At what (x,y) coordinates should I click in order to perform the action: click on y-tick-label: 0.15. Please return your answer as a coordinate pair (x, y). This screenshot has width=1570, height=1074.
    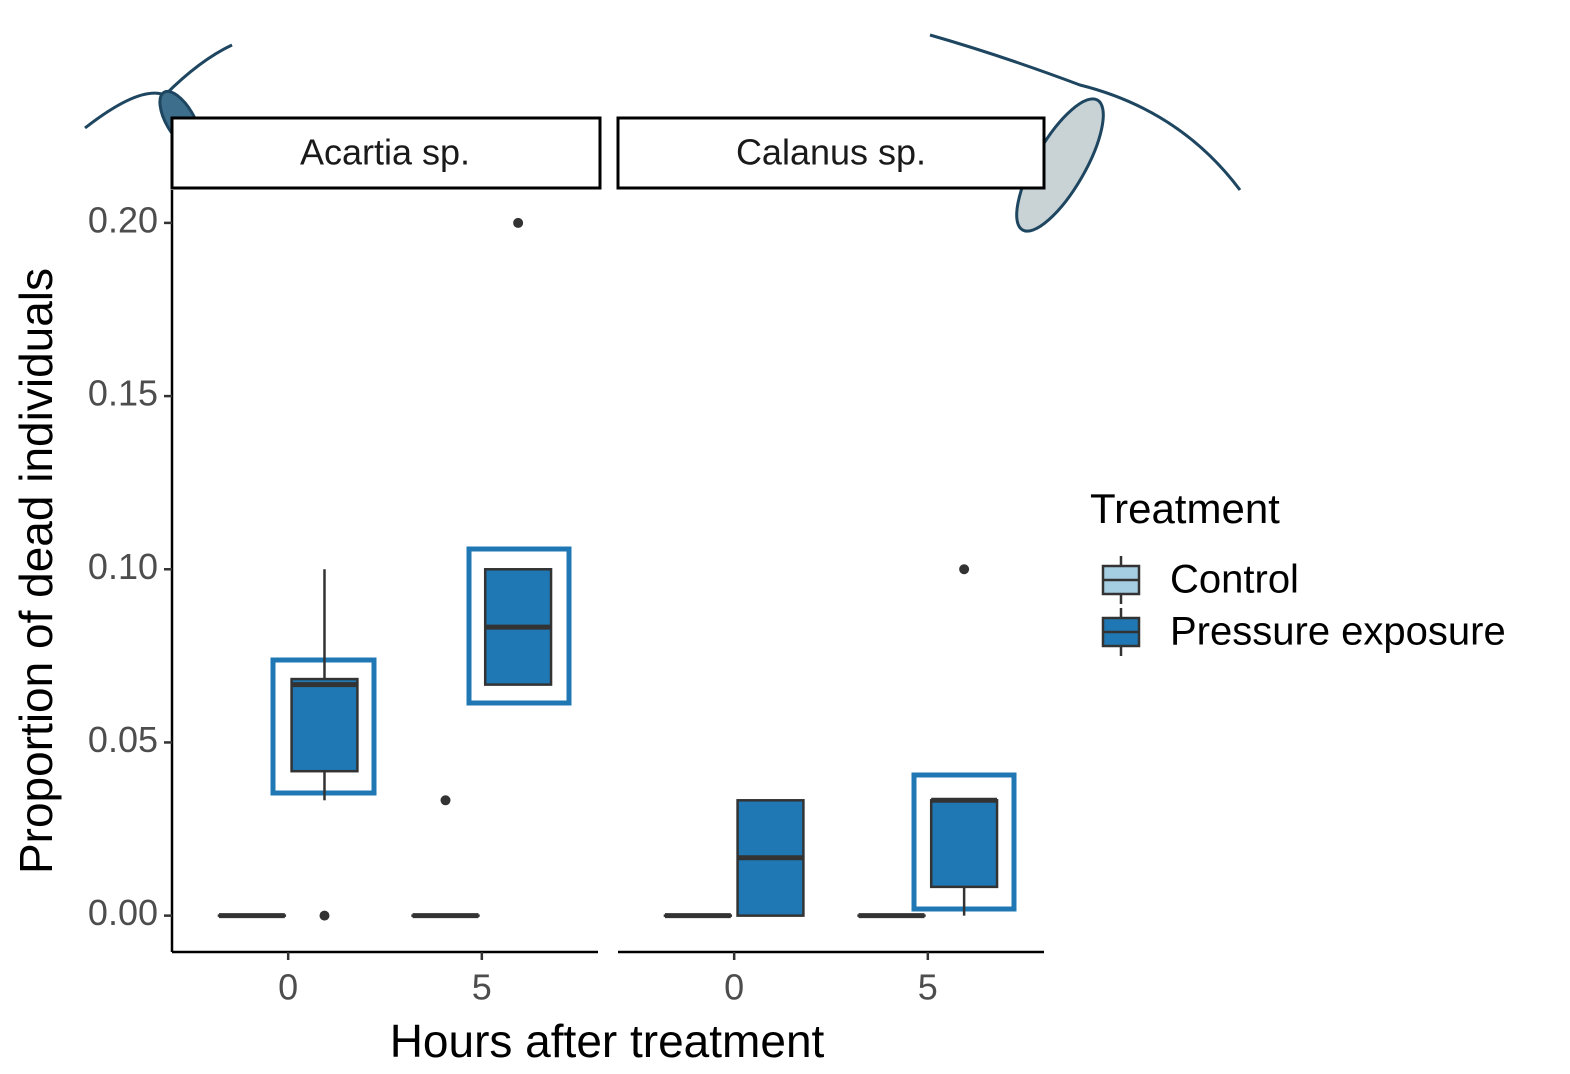
    Looking at the image, I should click on (123, 393).